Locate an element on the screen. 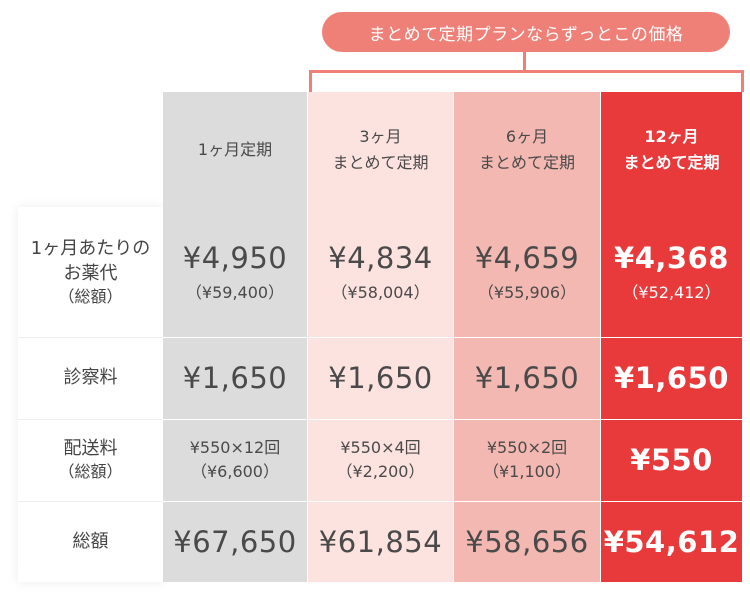  shipping-cell-3m: ¥550×4回 （¥2,200） is located at coordinates (380, 460).